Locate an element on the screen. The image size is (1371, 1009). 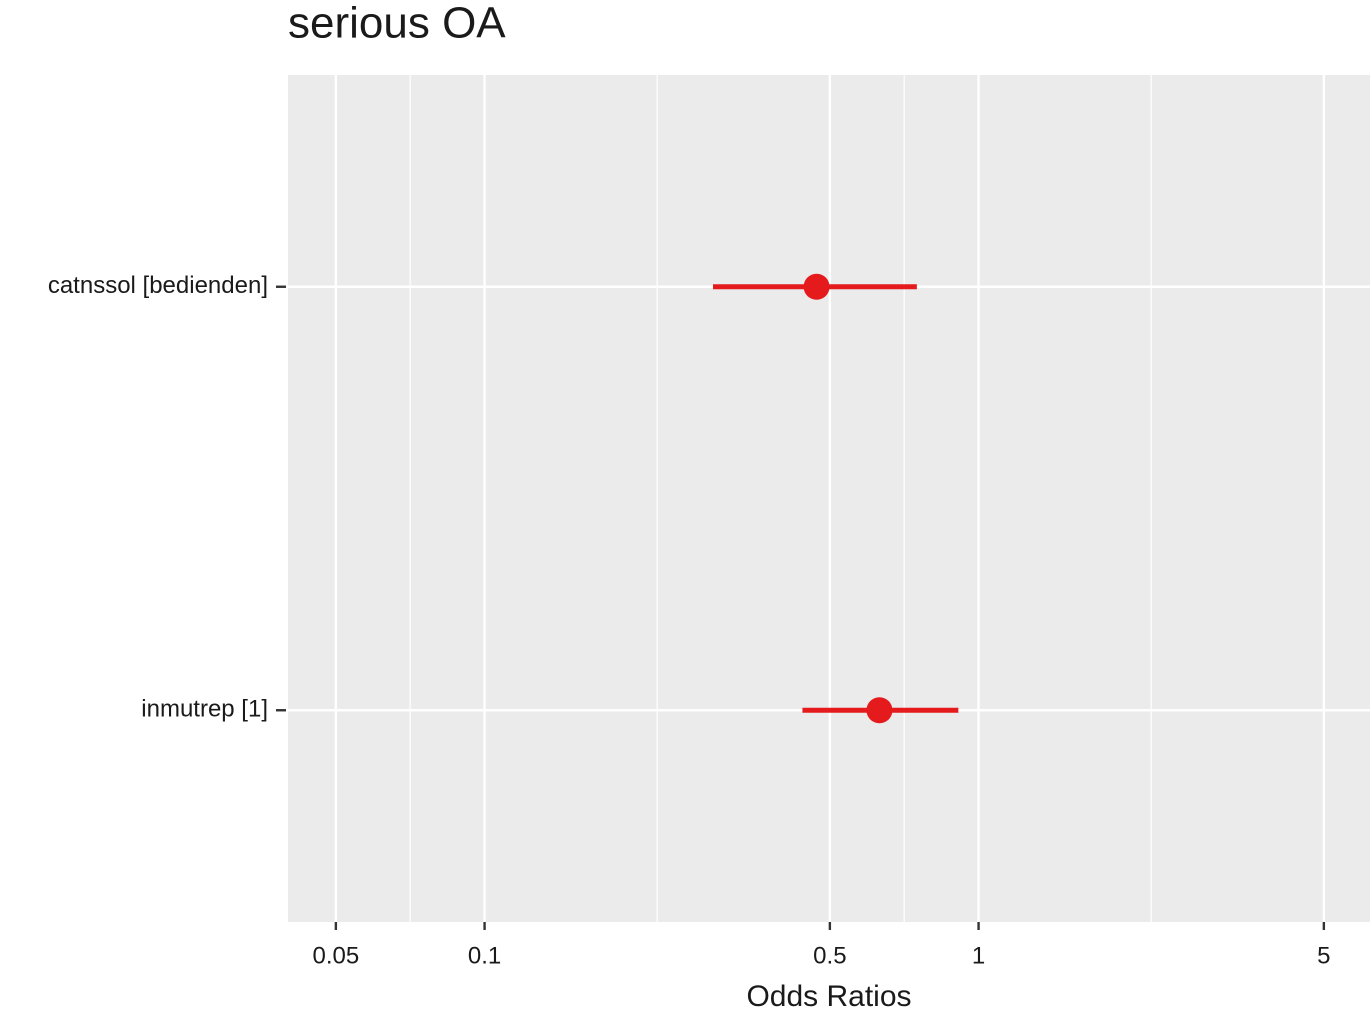
x-tick-label: 0.05 is located at coordinates (336, 955).